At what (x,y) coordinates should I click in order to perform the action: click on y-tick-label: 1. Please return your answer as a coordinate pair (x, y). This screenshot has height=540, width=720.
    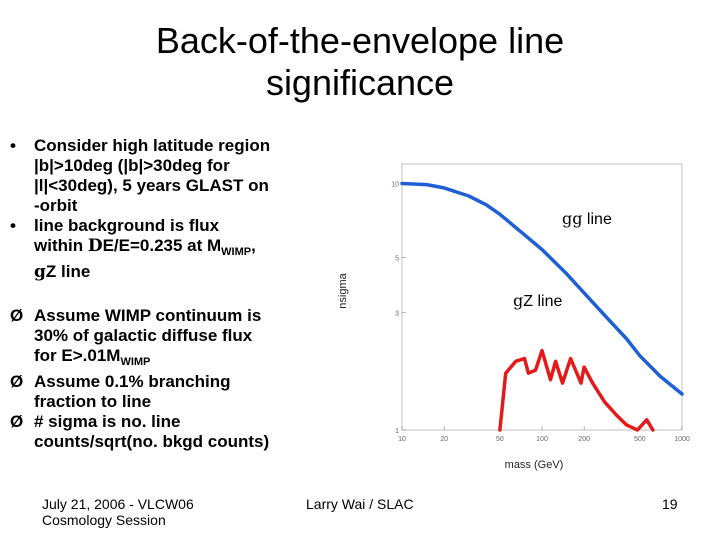
    Looking at the image, I should click on (397, 431).